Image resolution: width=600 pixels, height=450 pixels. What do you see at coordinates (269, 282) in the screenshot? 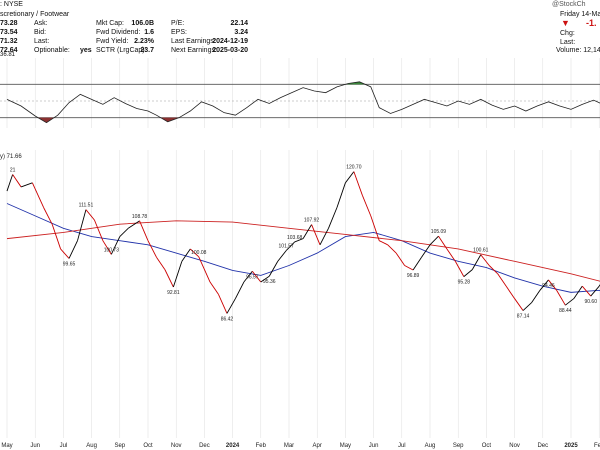
I see `price-data-label: 95.36` at bounding box center [269, 282].